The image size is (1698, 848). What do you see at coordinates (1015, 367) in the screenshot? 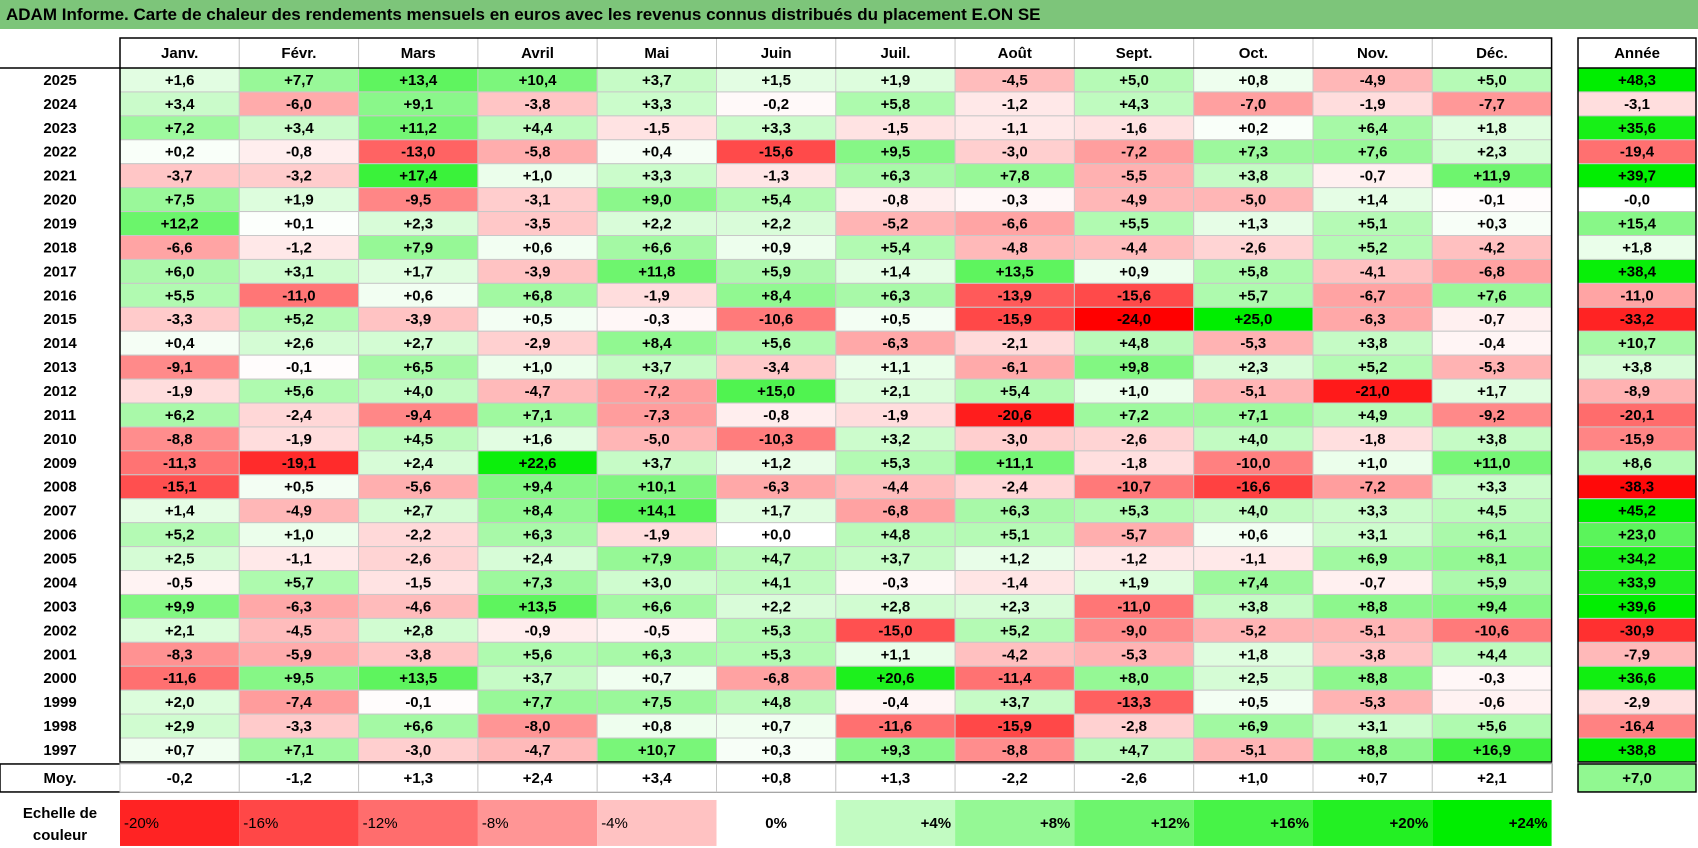
I see `cell-value: -6,1` at bounding box center [1015, 367].